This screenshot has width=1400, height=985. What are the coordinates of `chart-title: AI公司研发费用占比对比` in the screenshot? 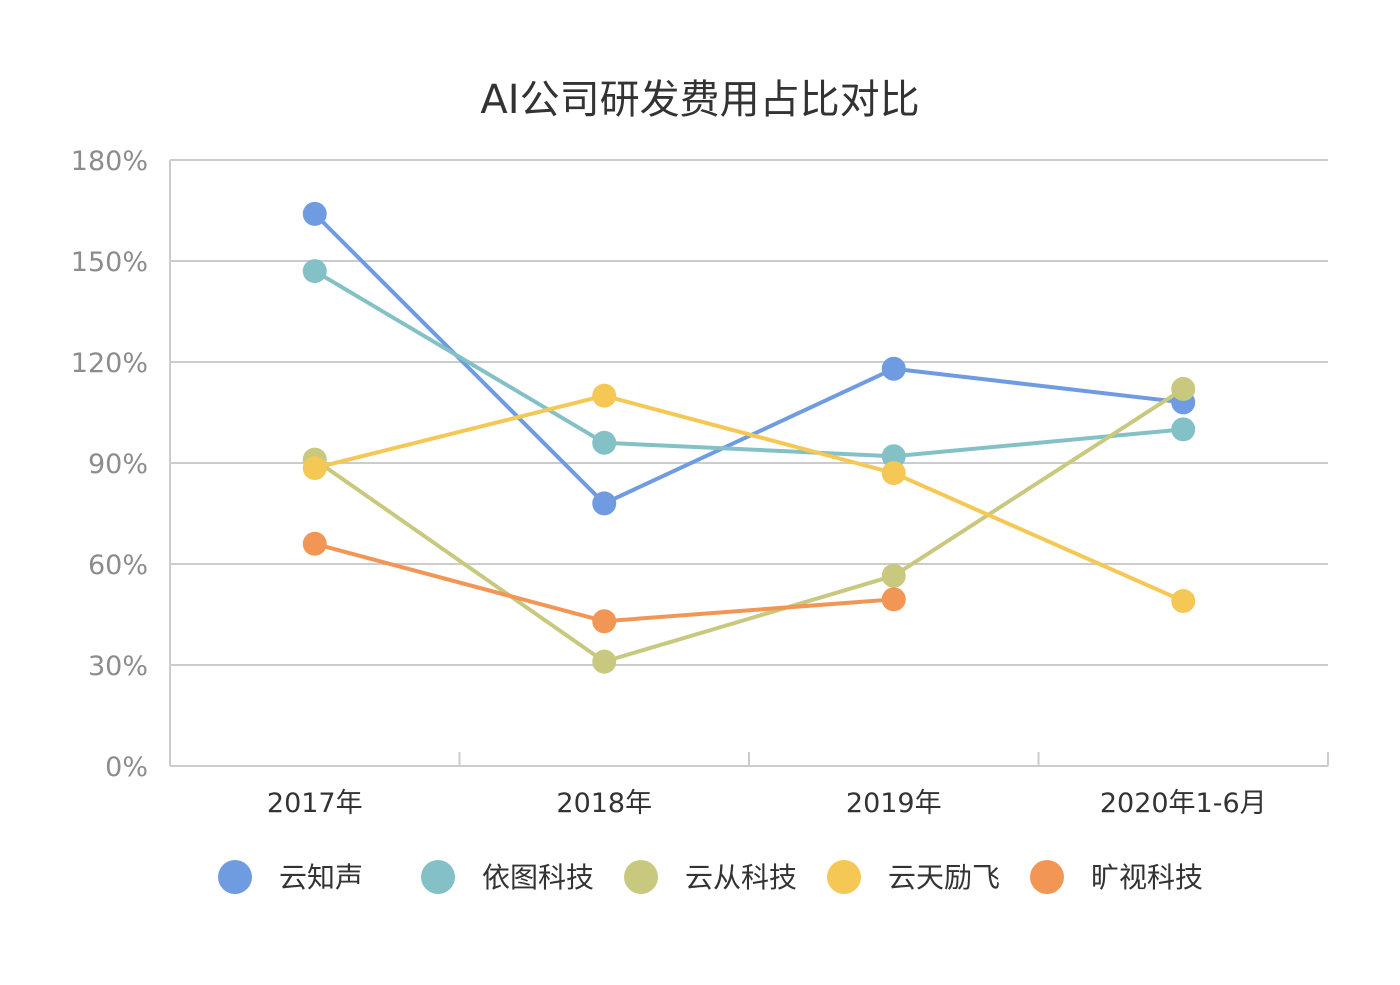 It's located at (699, 100).